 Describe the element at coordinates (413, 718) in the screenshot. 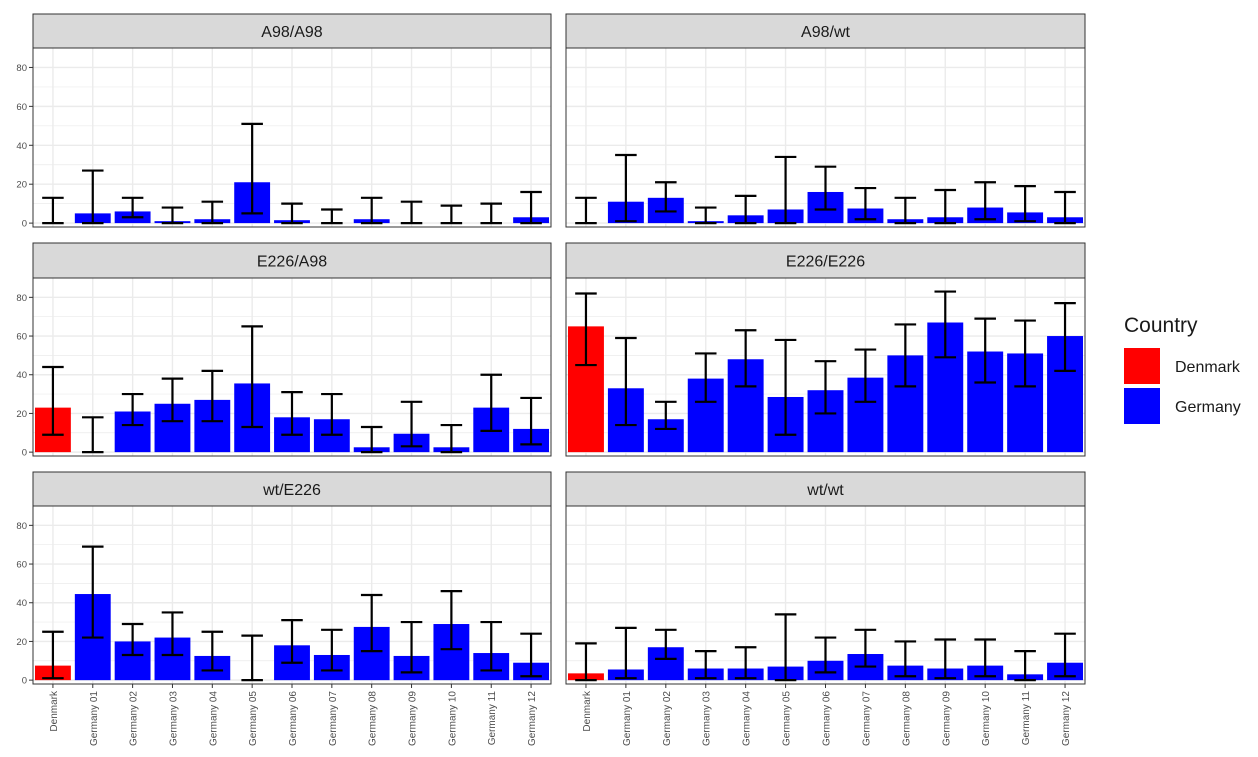

I see `x-tick-label: Germany 09` at that location.